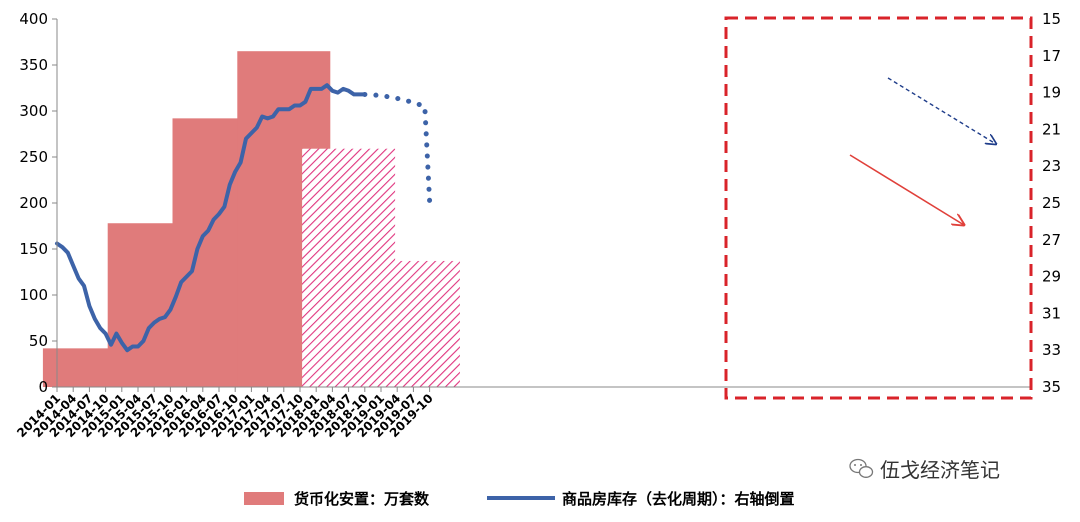 The image size is (1080, 522). What do you see at coordinates (362, 499) in the screenshot?
I see `legend-bar-label: 货币化安置：万套数` at bounding box center [362, 499].